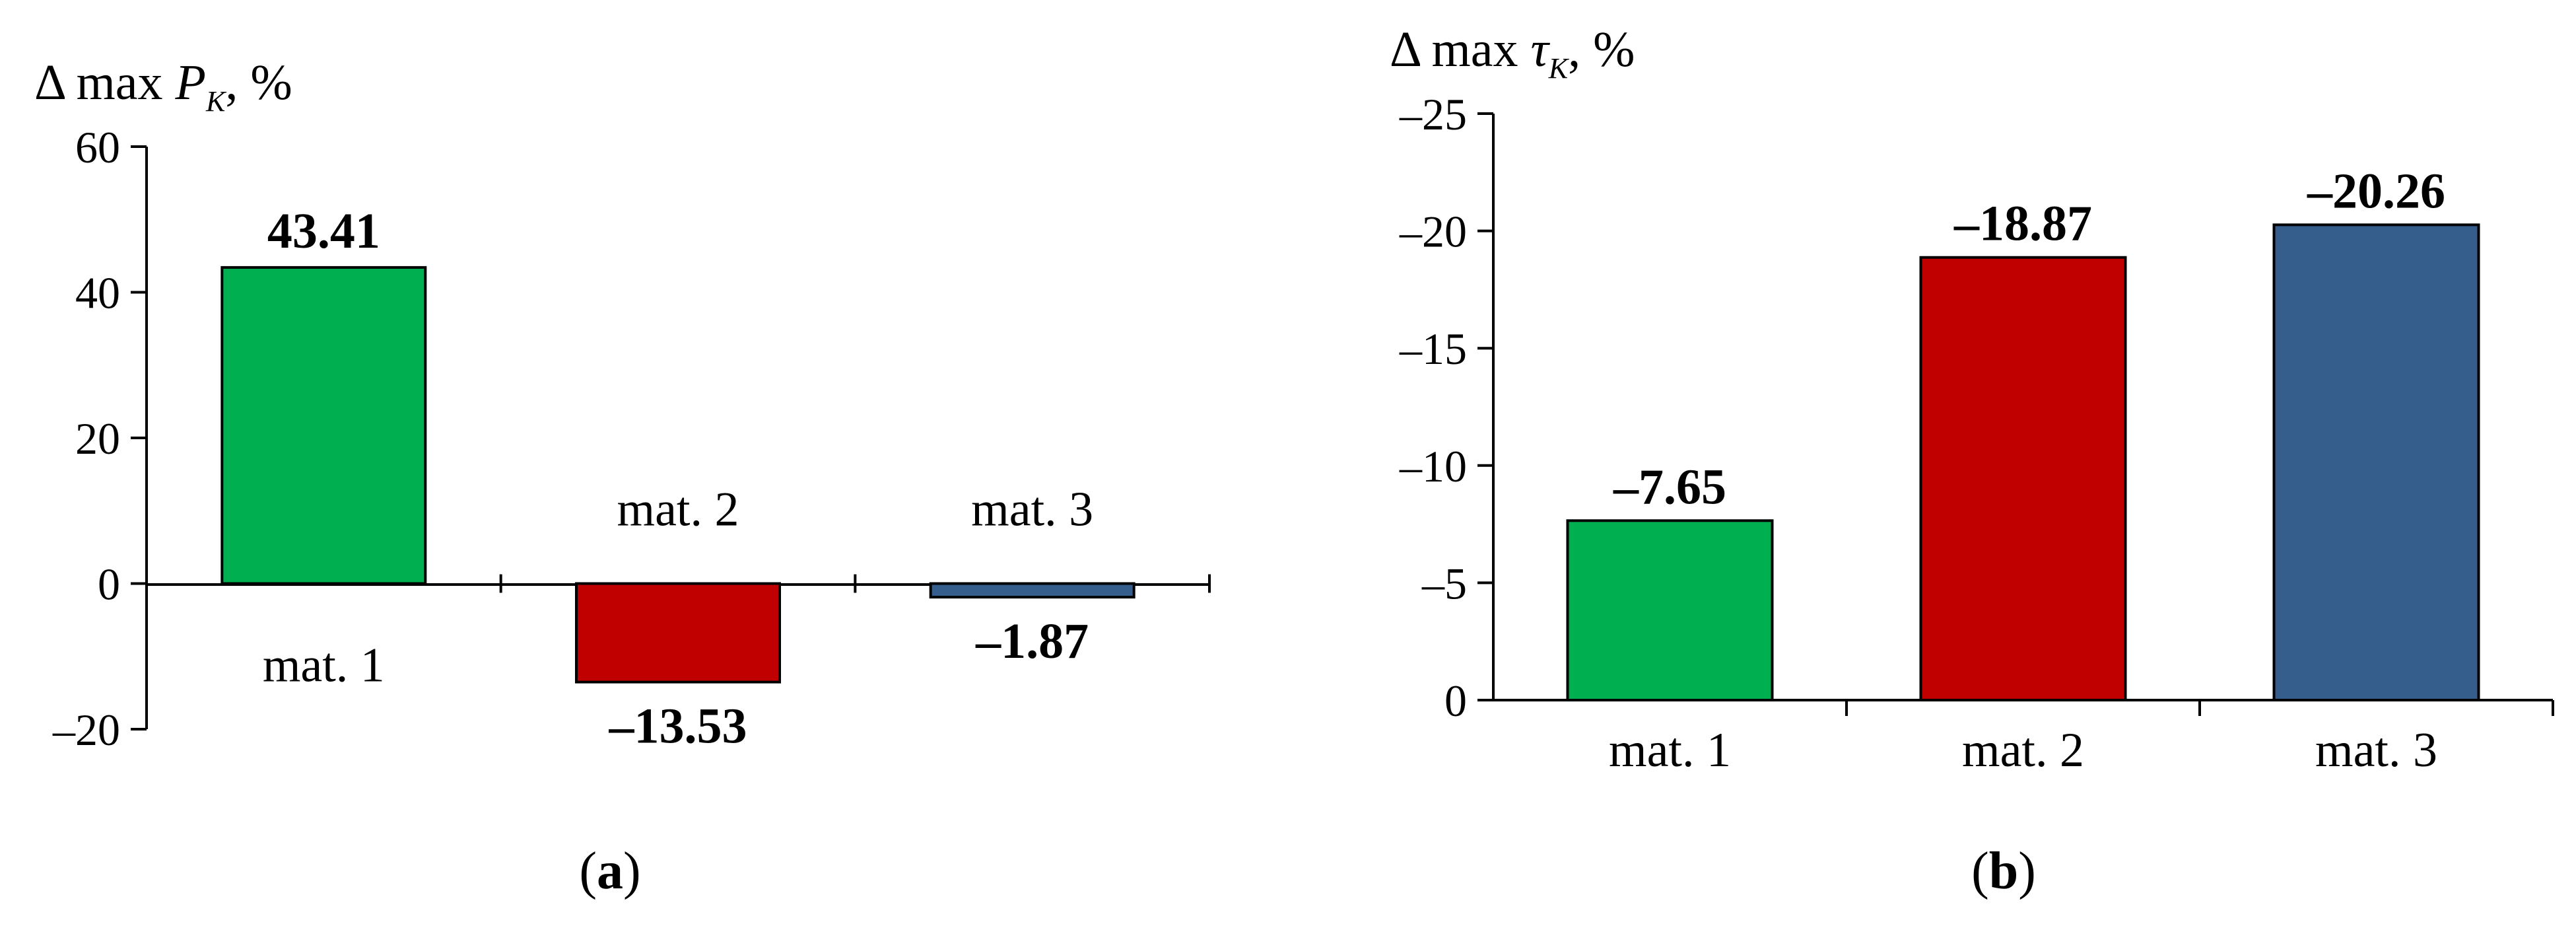  I want to click on chart-b-category-label-mat1: mat. 1, so click(1670, 750).